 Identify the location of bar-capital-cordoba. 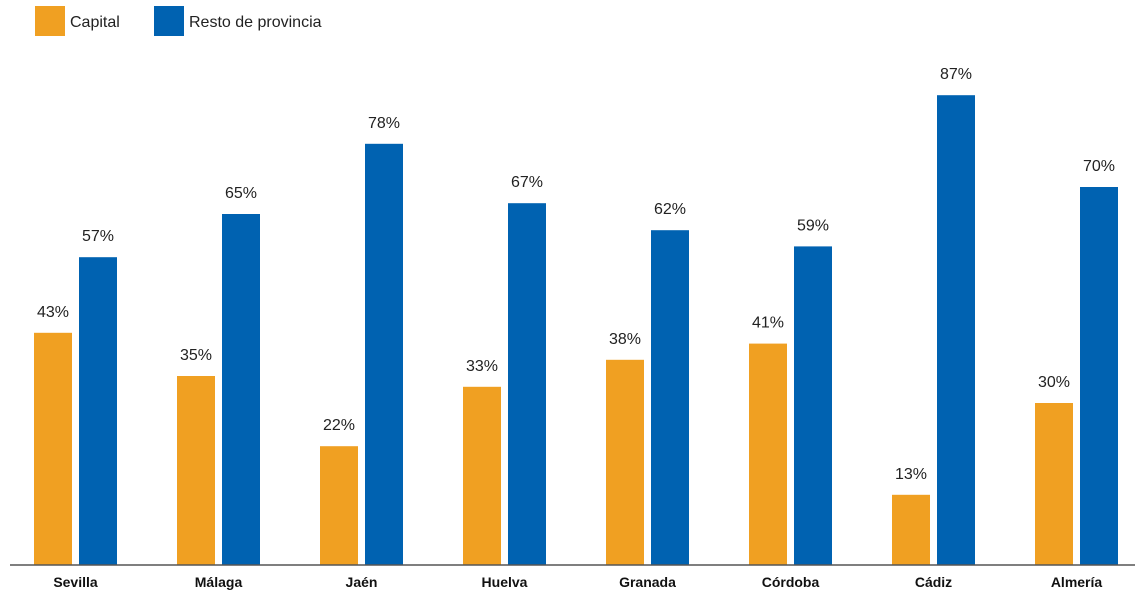
(768, 454).